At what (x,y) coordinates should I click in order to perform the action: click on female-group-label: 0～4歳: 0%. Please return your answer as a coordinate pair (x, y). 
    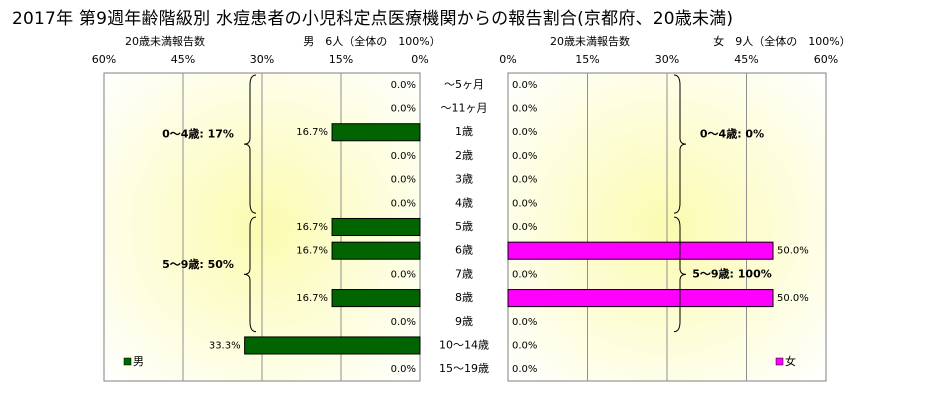
    Looking at the image, I should click on (732, 134).